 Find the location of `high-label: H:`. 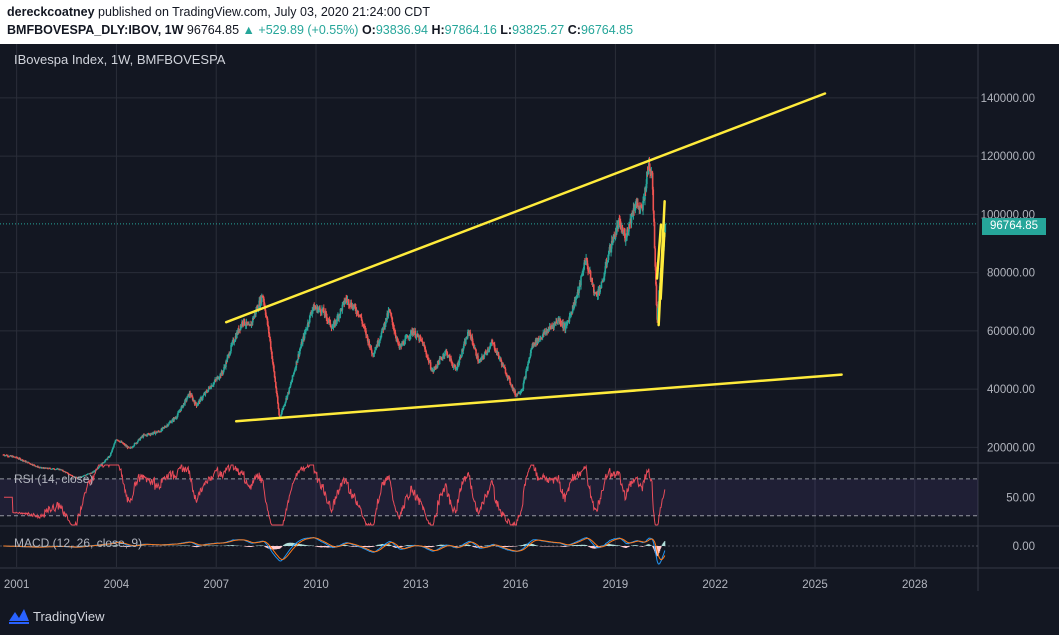

high-label: H: is located at coordinates (438, 30).